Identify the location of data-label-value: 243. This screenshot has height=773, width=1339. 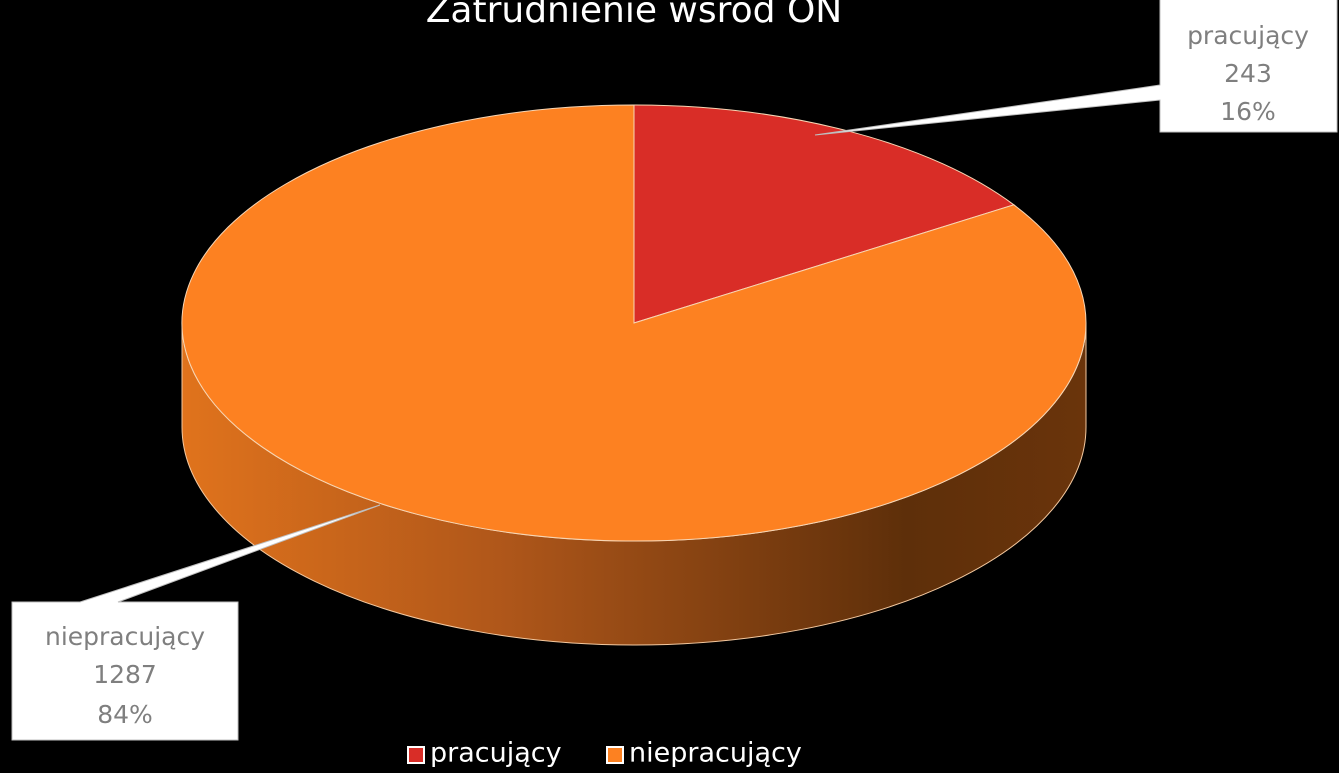
(1248, 73).